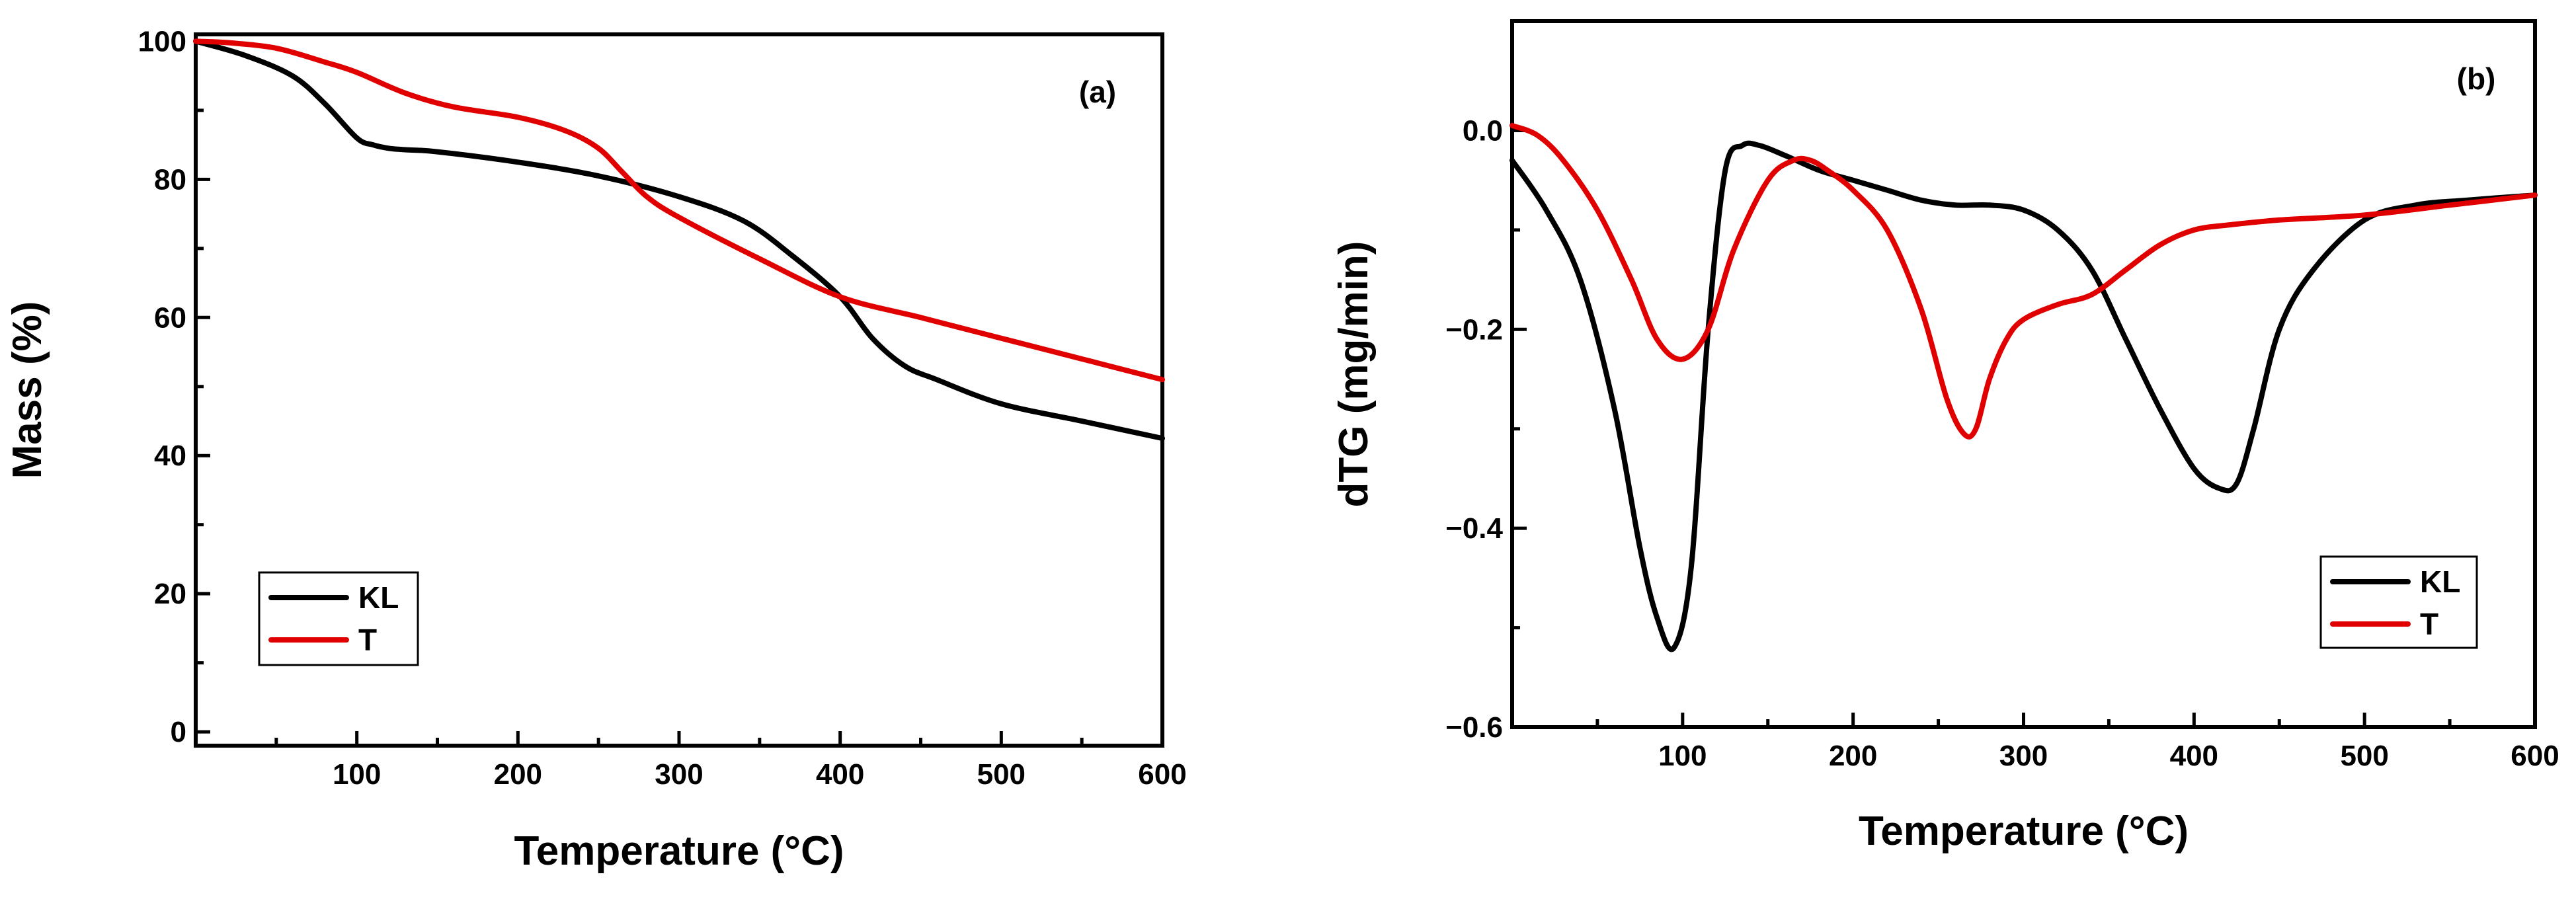  I want to click on x-tick-label-b: 600, so click(2535, 756).